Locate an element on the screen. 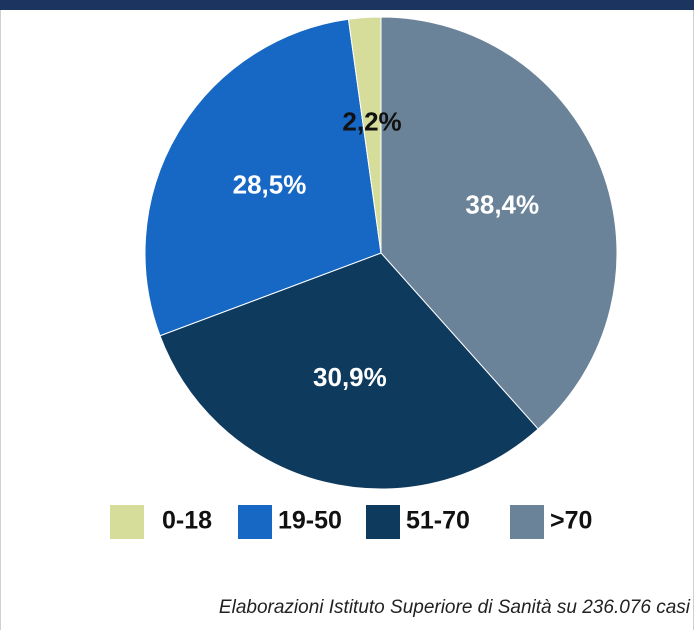 The width and height of the screenshot is (694, 630). data-label: 38,4% is located at coordinates (502, 205).